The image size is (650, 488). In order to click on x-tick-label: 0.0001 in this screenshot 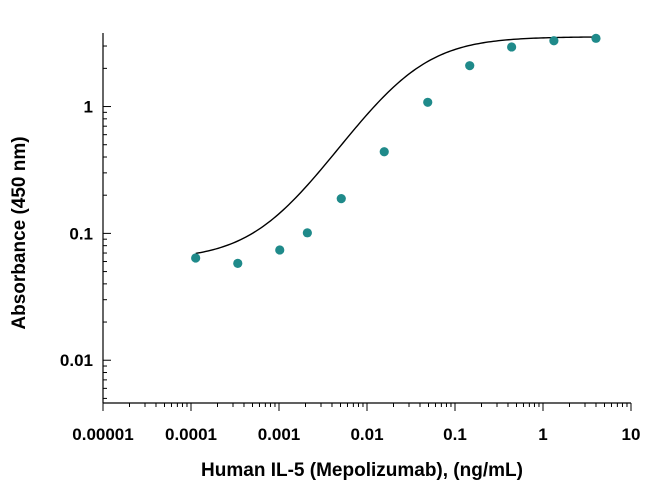, I will do `click(191, 434)`.